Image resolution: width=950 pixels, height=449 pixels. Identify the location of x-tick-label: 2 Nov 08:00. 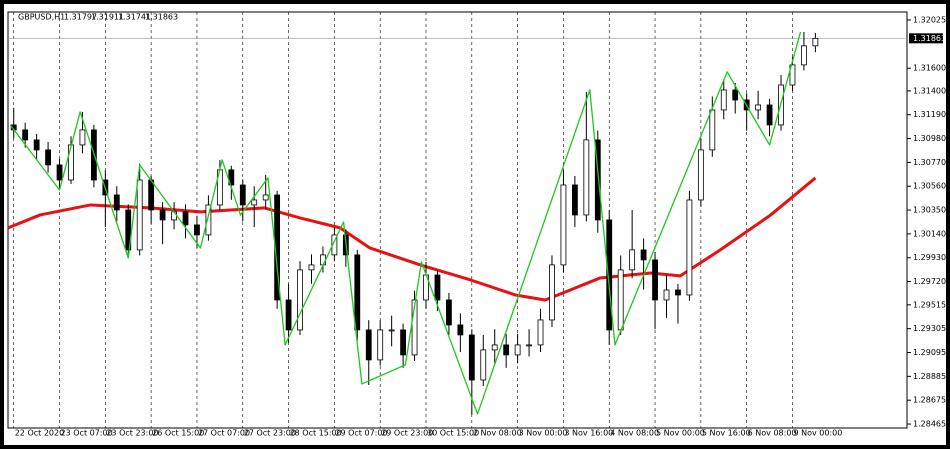
(497, 433).